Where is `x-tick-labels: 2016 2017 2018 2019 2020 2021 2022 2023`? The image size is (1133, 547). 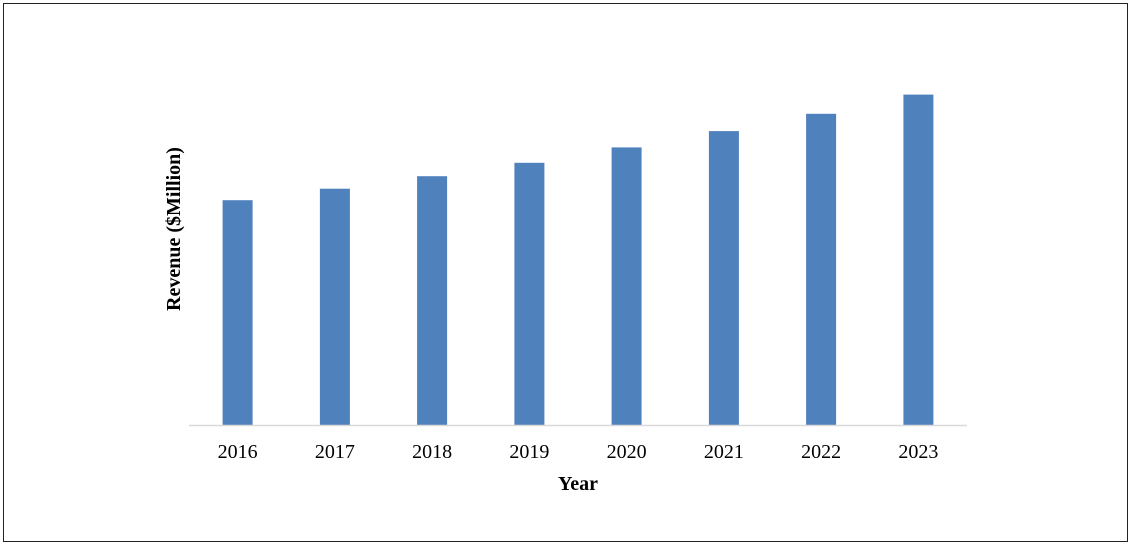 x-tick-labels: 2016 2017 2018 2019 2020 2021 2022 2023 is located at coordinates (578, 452).